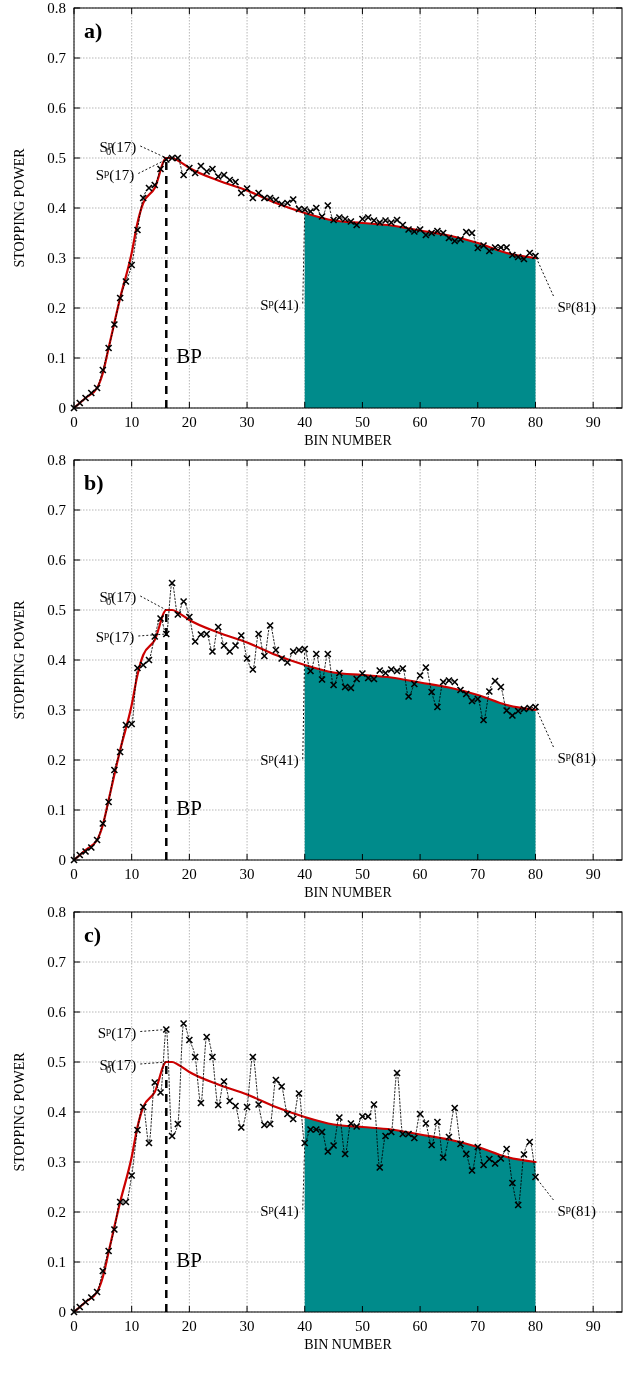  What do you see at coordinates (93, 934) in the screenshot?
I see `text: c)` at bounding box center [93, 934].